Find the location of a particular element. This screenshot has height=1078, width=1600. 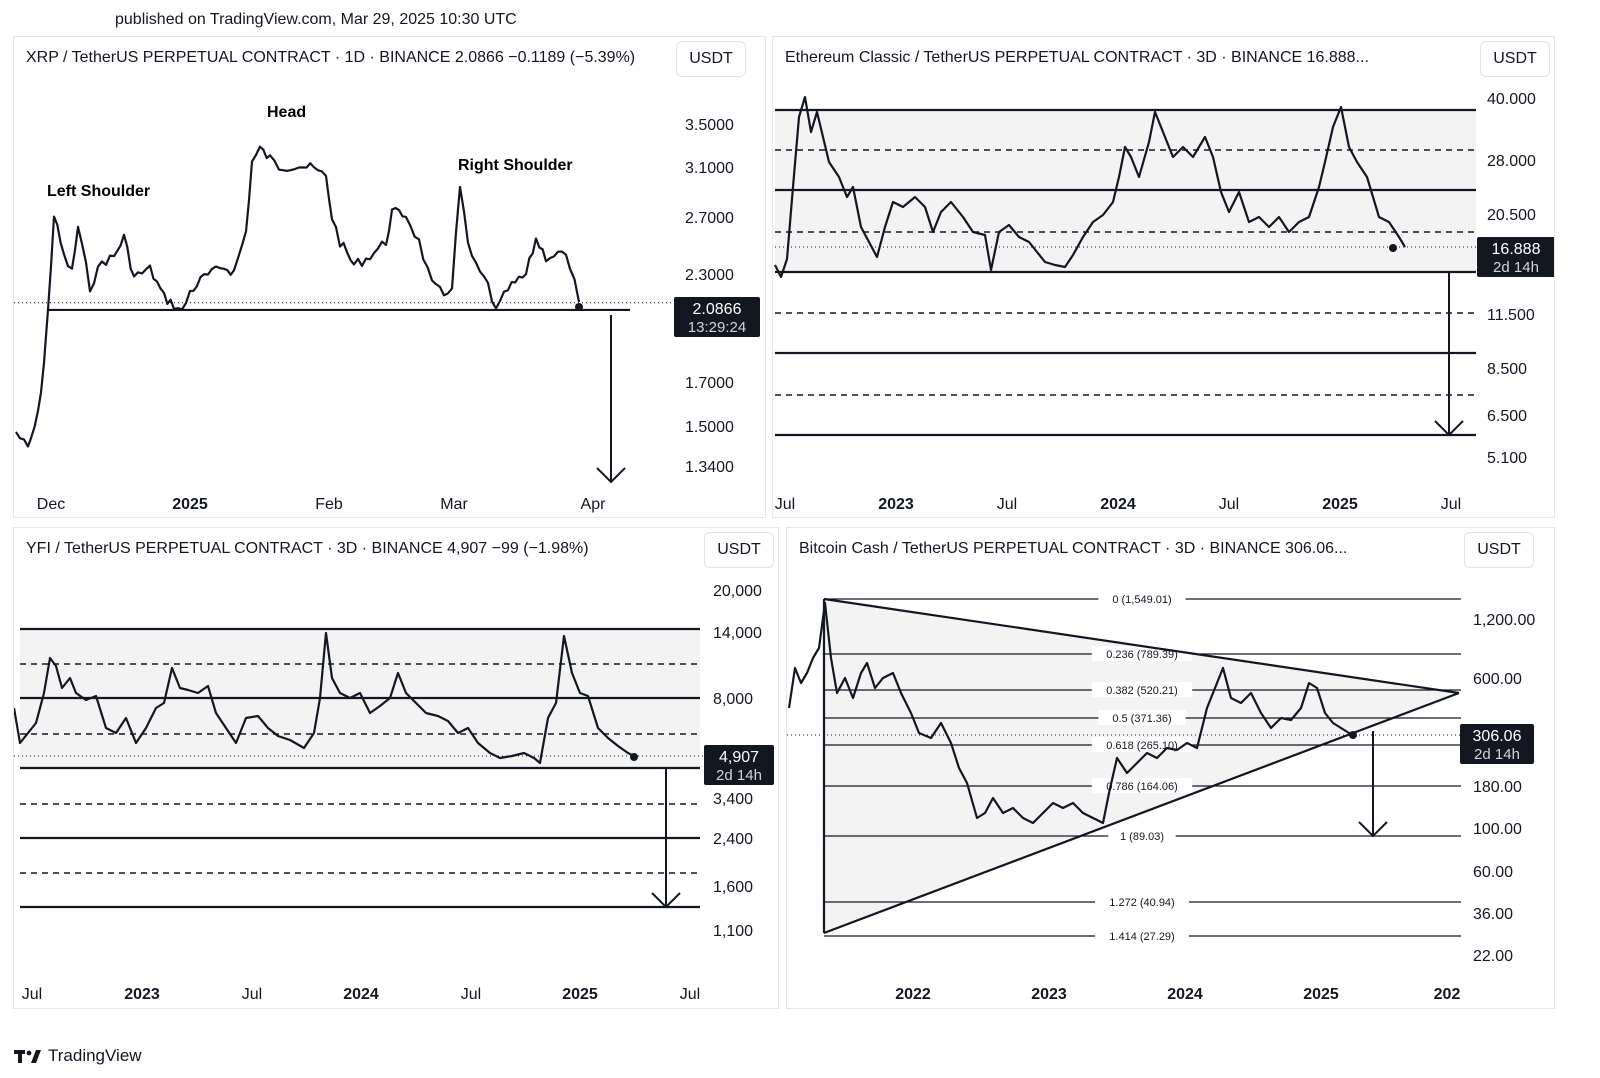

y-tick-label: 3.1000 is located at coordinates (709, 168).